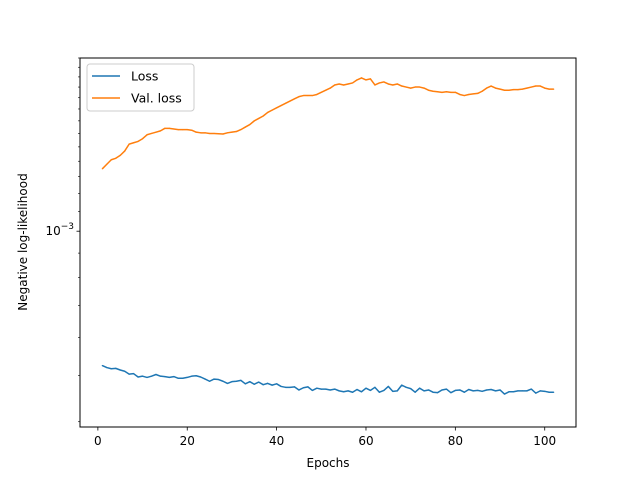 The height and width of the screenshot is (480, 640). What do you see at coordinates (325, 437) in the screenshot?
I see `x-axis: 0 20 40 60 80 100` at bounding box center [325, 437].